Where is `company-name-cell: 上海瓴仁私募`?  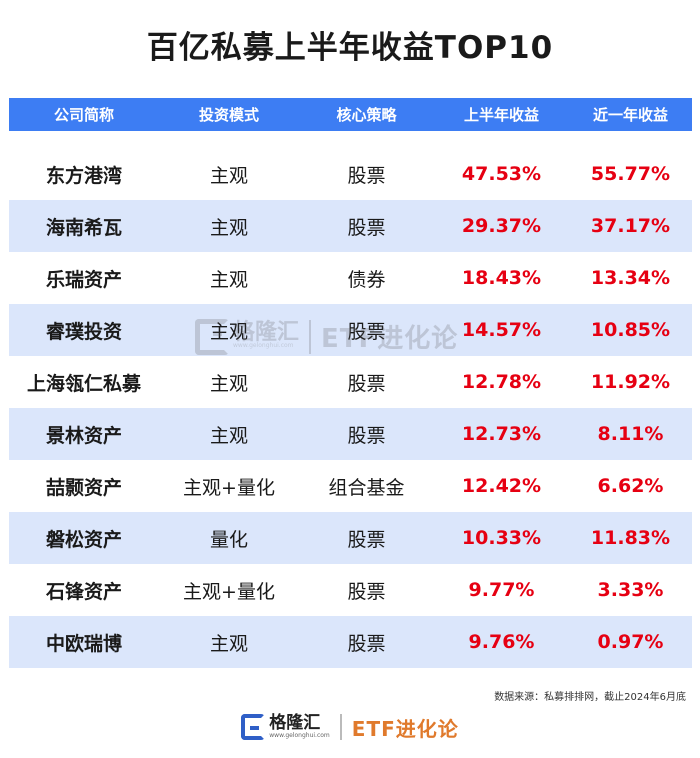
company-name-cell: 上海瓴仁私募 is located at coordinates (83, 383).